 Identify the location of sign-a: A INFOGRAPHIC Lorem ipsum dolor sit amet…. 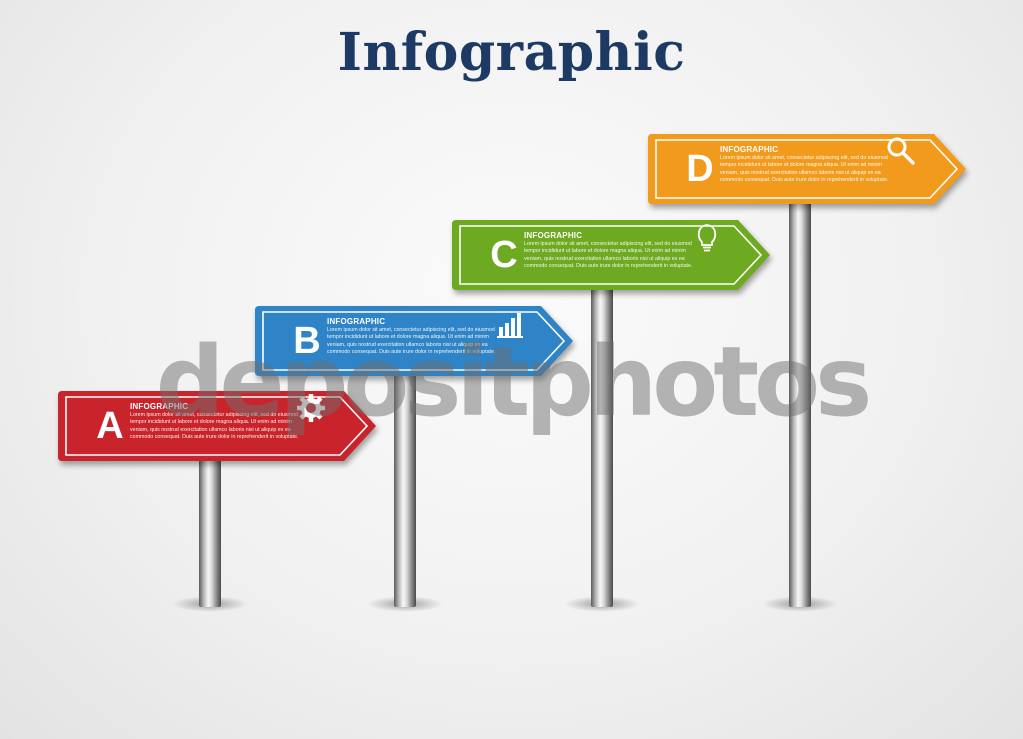
(217, 426).